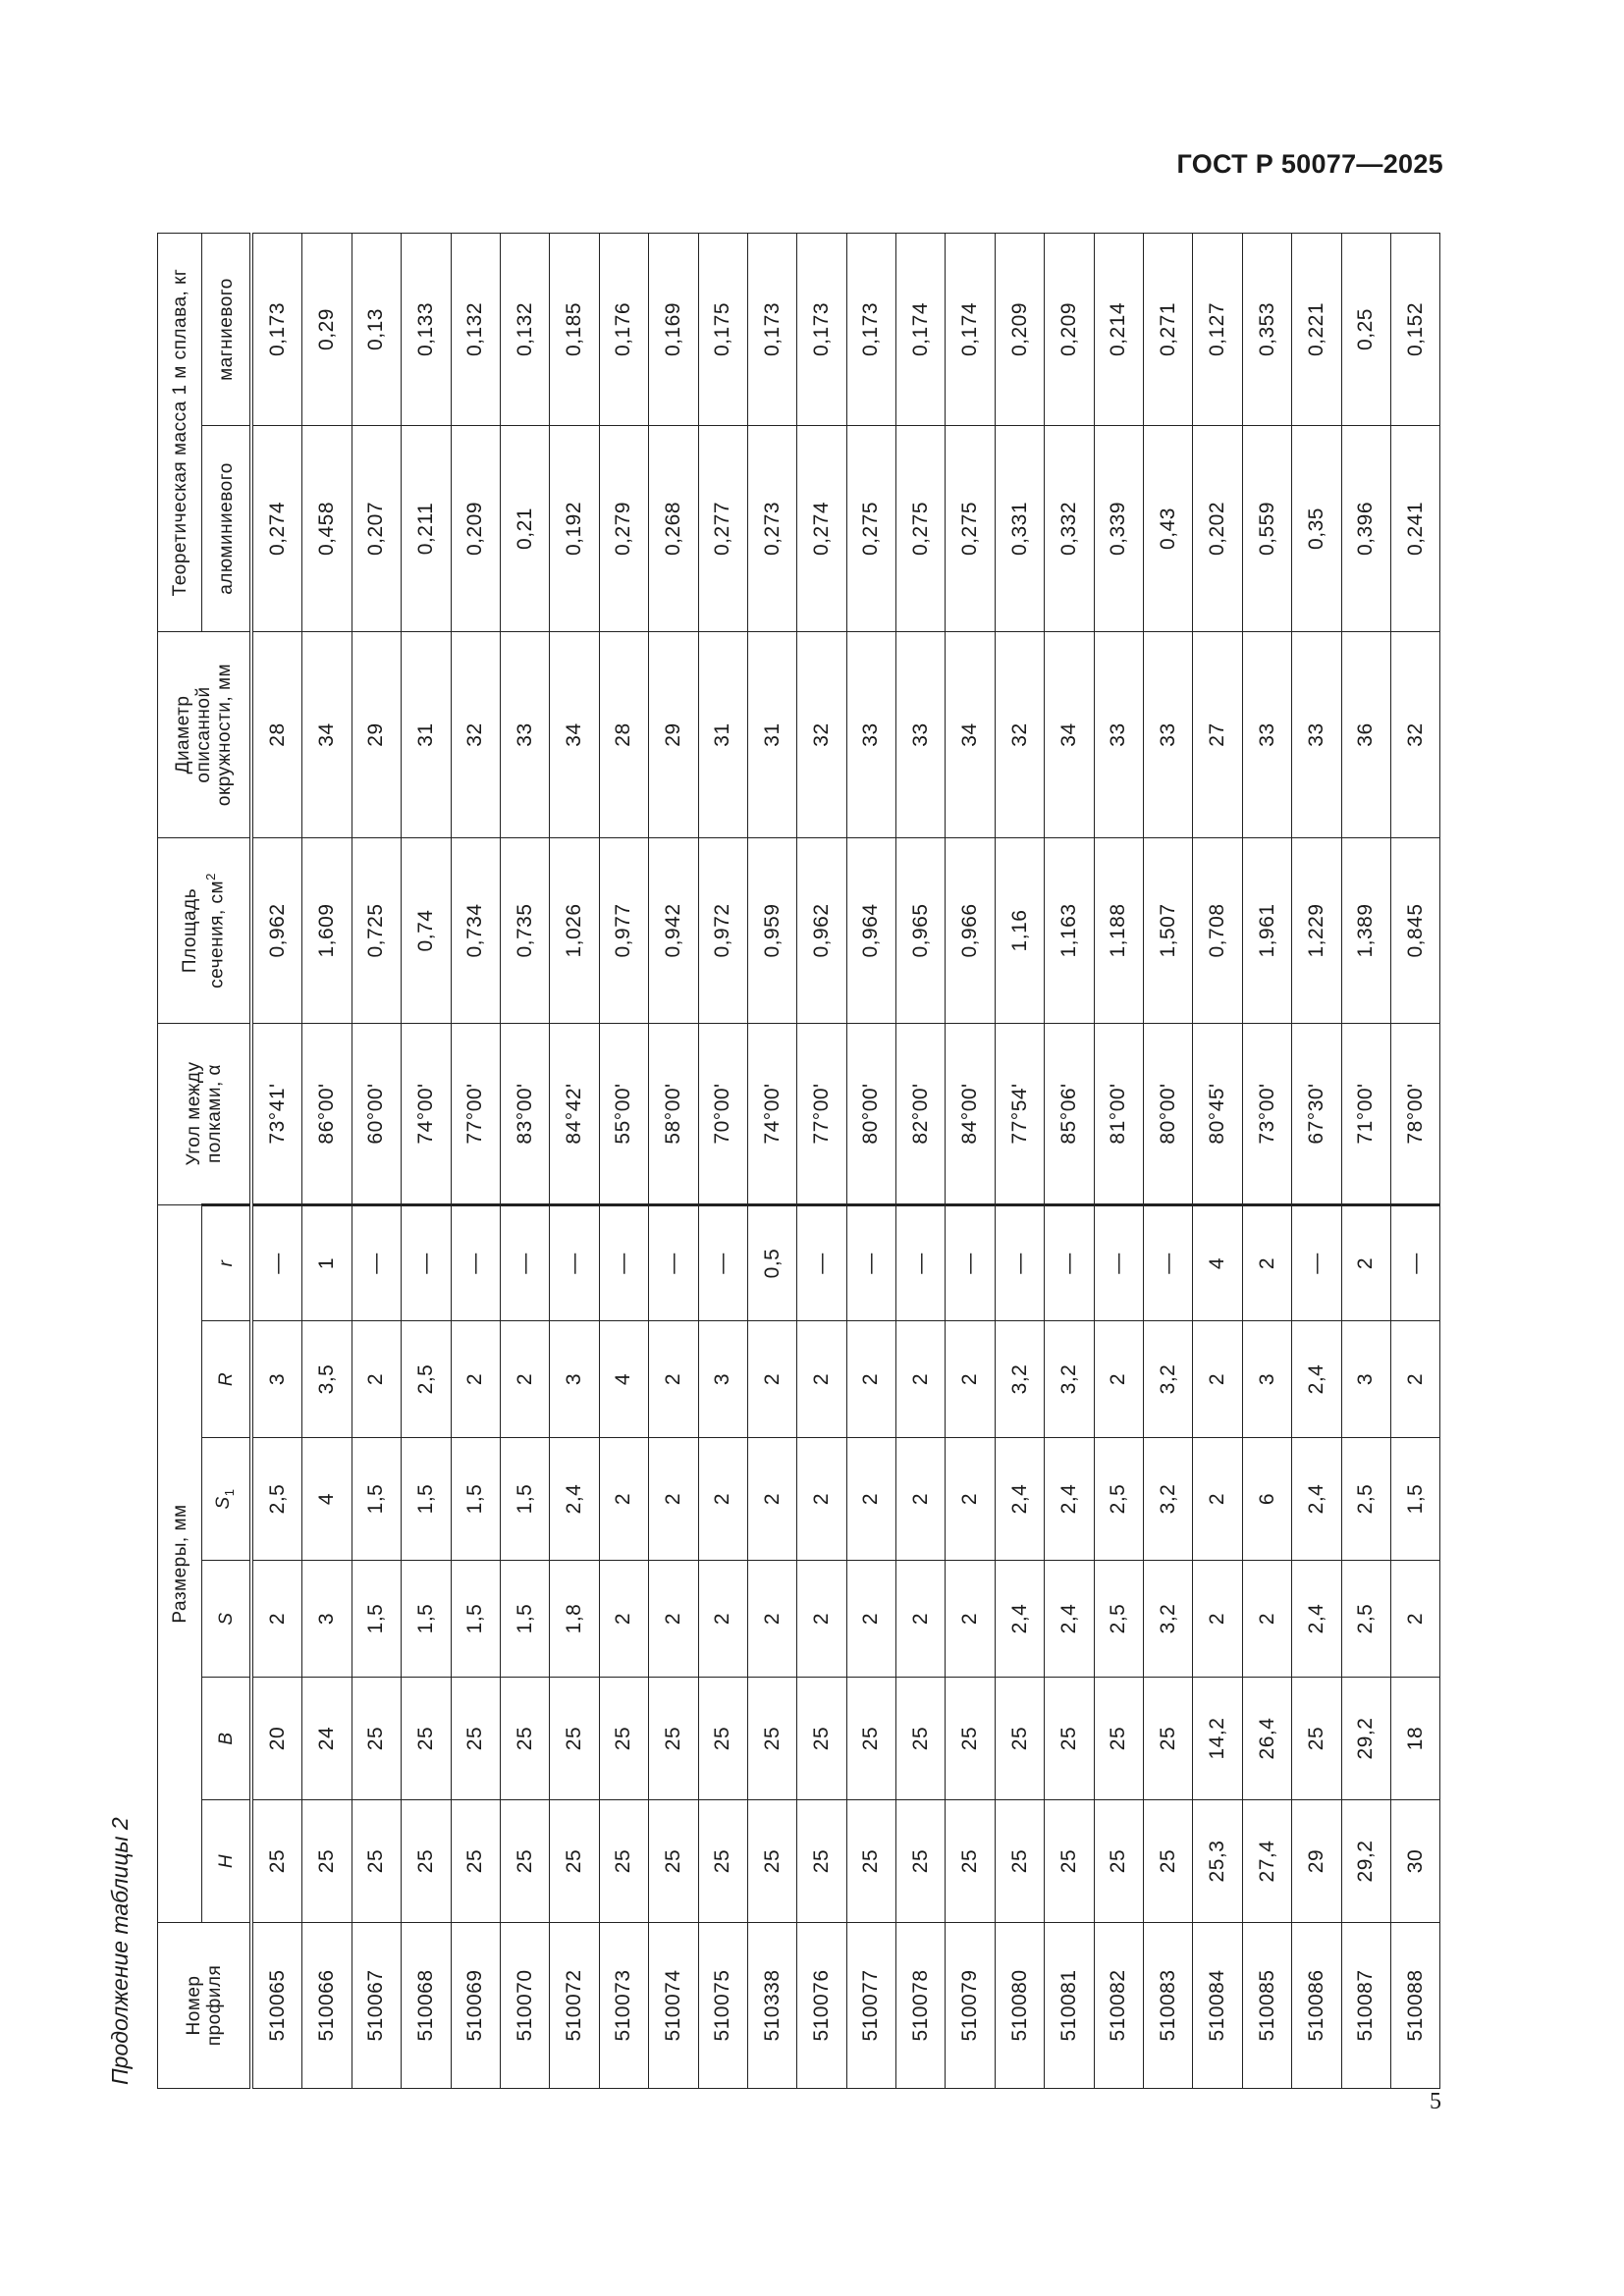 This screenshot has width=1624, height=2296. I want to click on cell-S1: 3,2, so click(1168, 1499).